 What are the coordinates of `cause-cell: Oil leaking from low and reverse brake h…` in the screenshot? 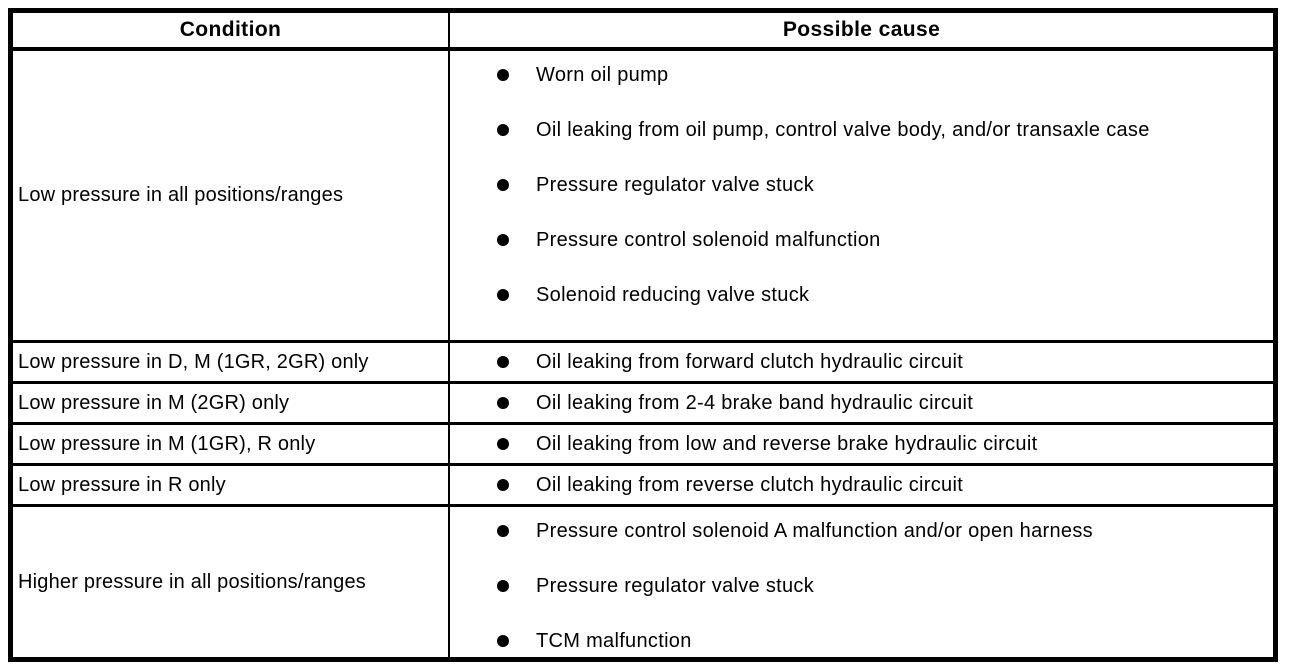 It's located at (861, 444).